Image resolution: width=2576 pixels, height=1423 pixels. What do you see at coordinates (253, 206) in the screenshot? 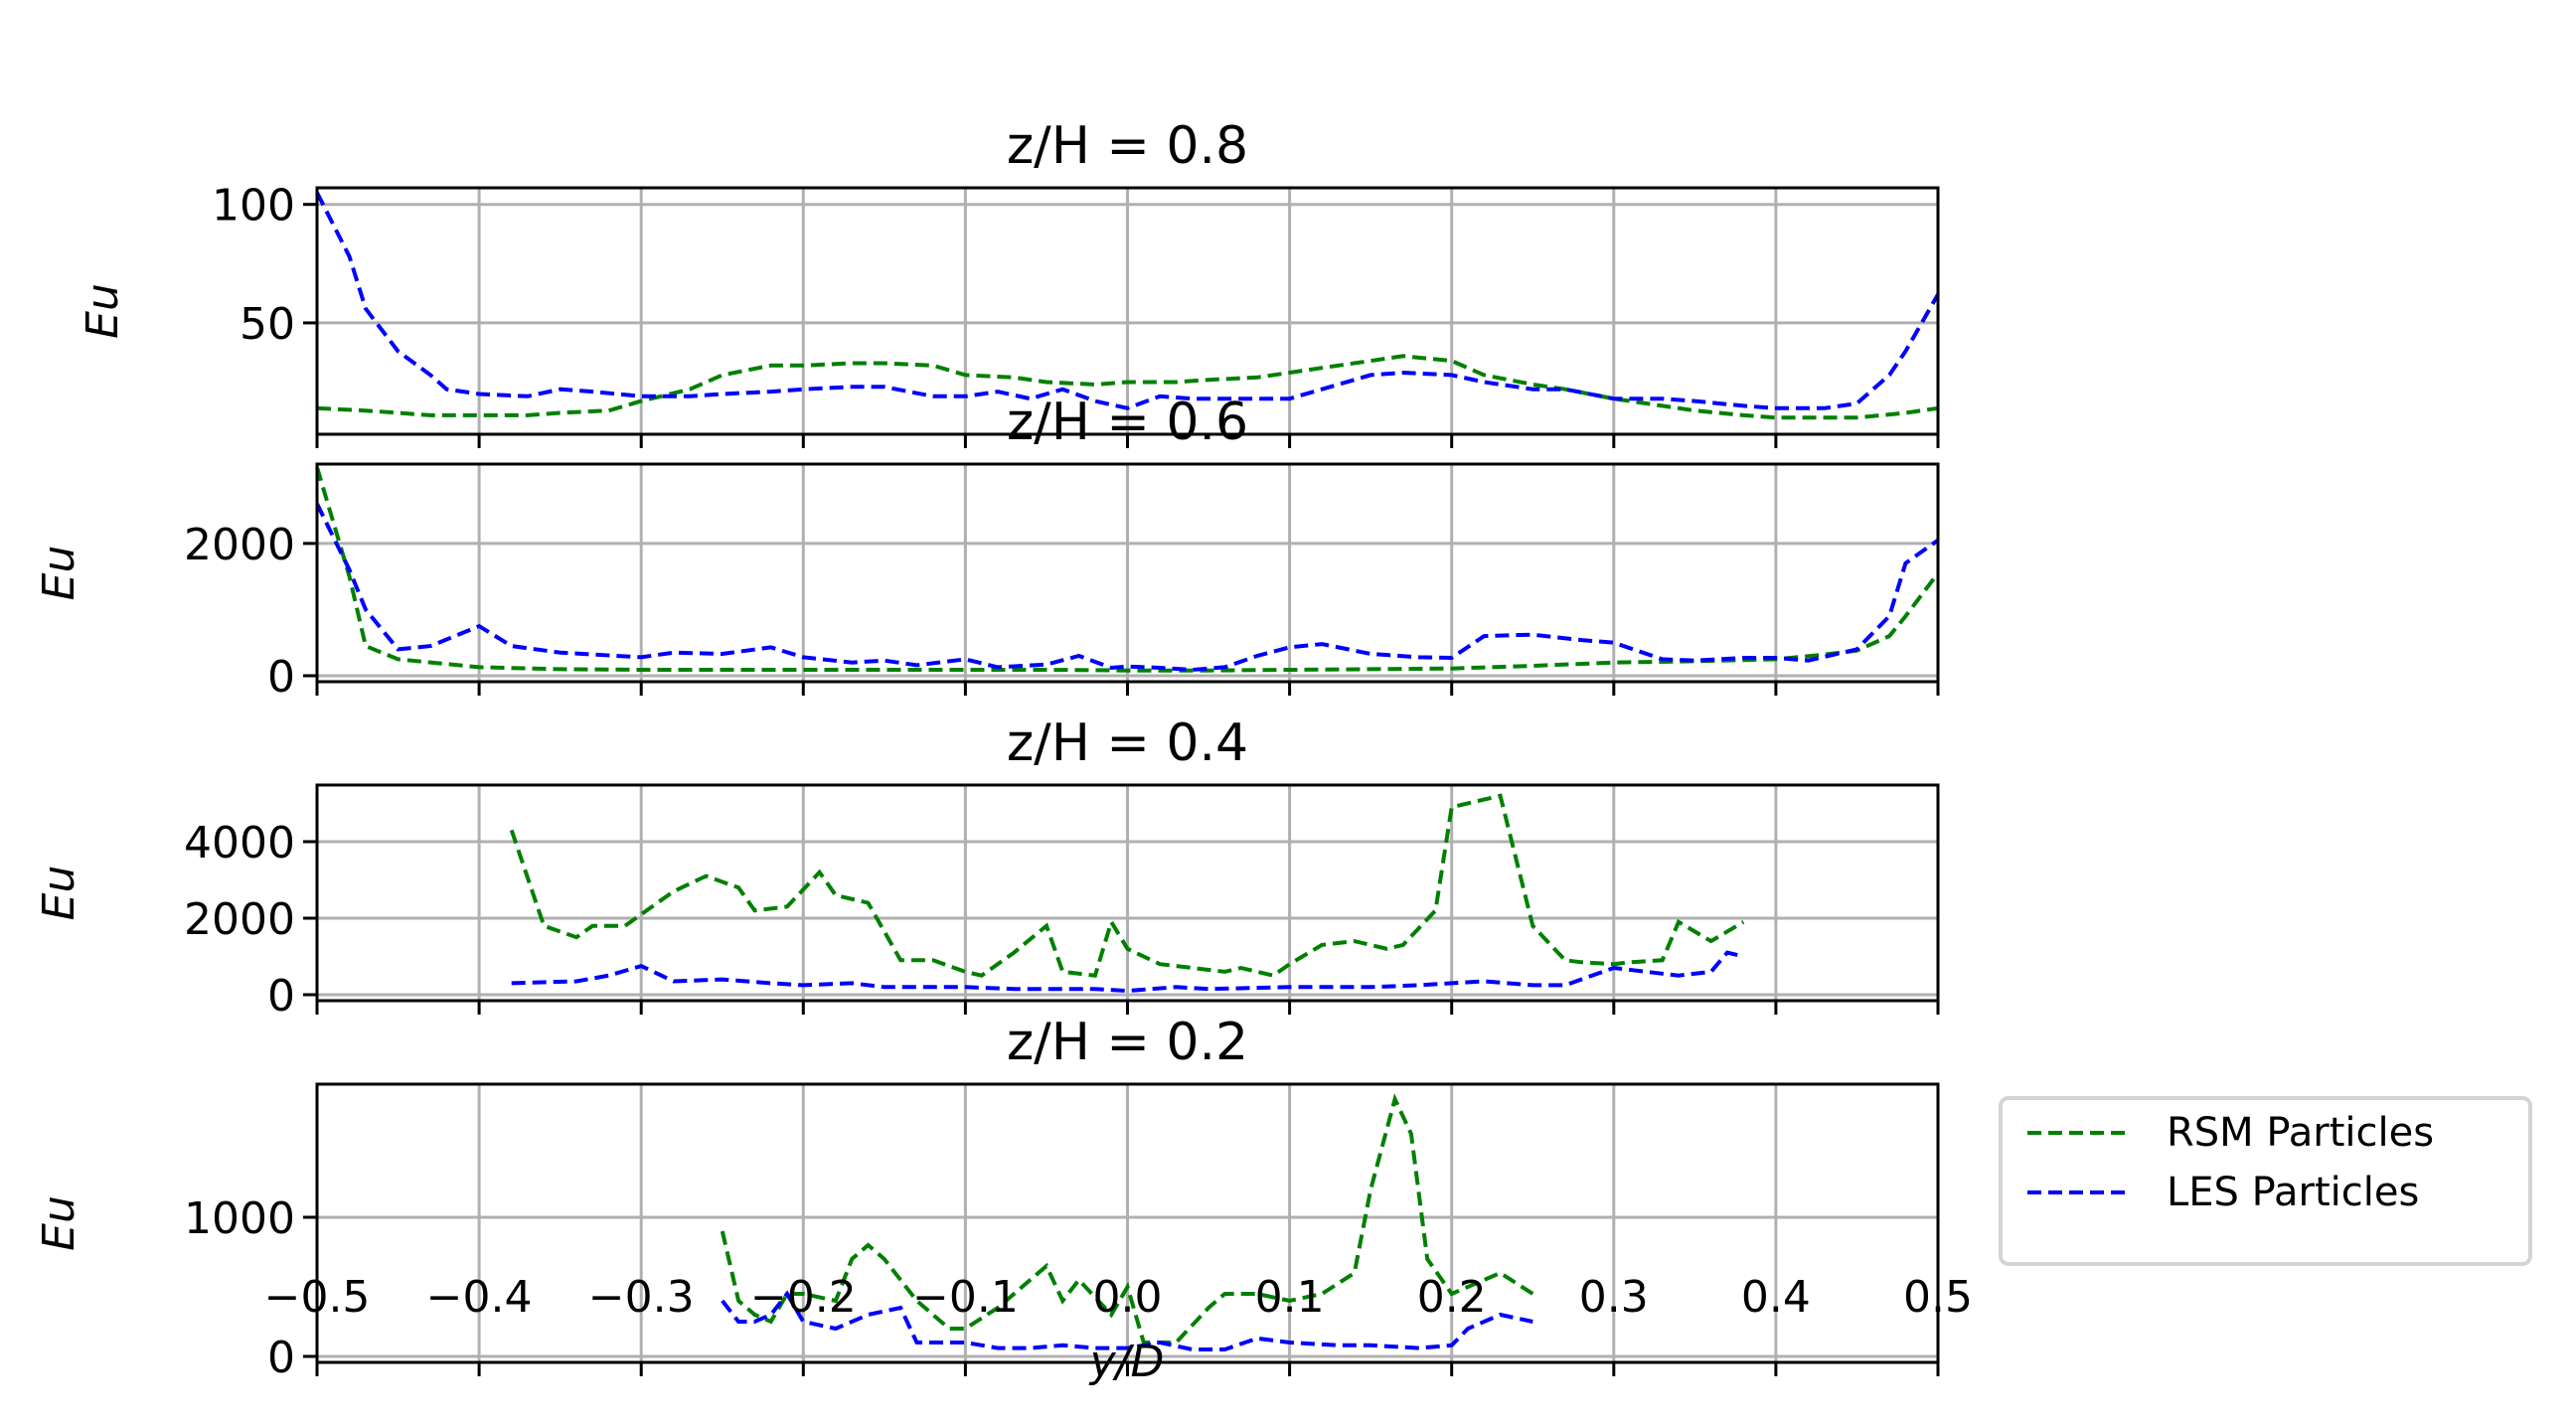
I see `y-tick-label: 100` at bounding box center [253, 206].